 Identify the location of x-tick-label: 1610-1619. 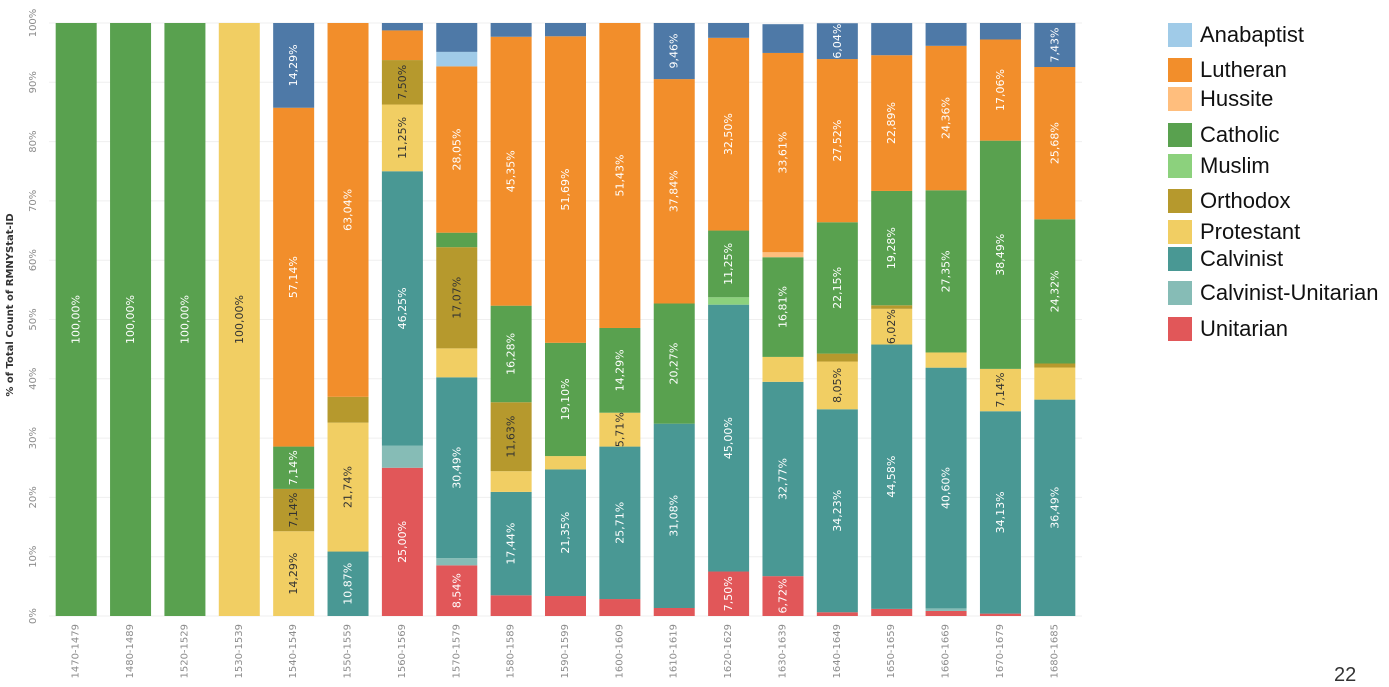
(674, 651).